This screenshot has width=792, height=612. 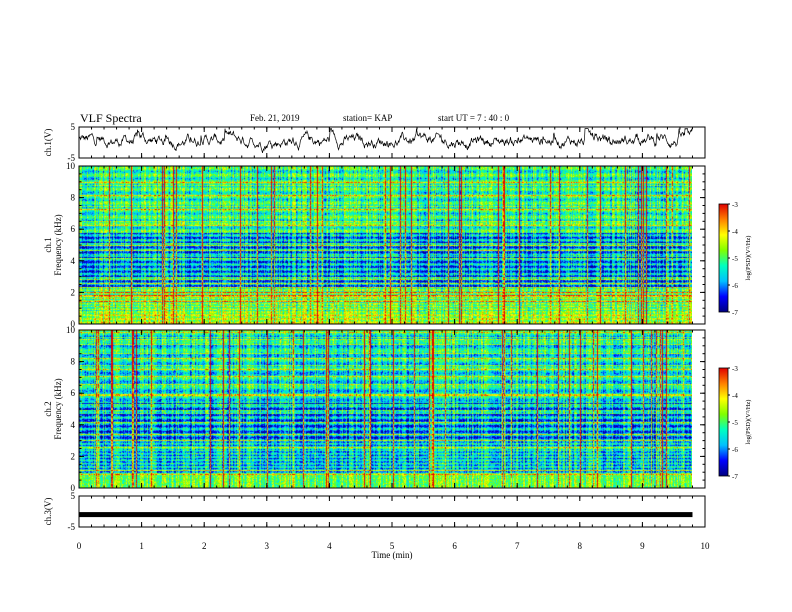 I want to click on ch1-waveform-trace, so click(x=385, y=140).